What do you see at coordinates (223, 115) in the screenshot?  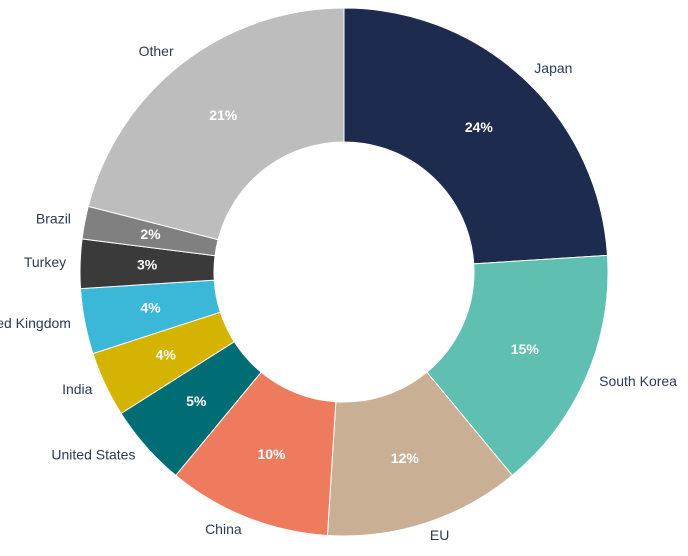 I see `value-label: 21%` at bounding box center [223, 115].